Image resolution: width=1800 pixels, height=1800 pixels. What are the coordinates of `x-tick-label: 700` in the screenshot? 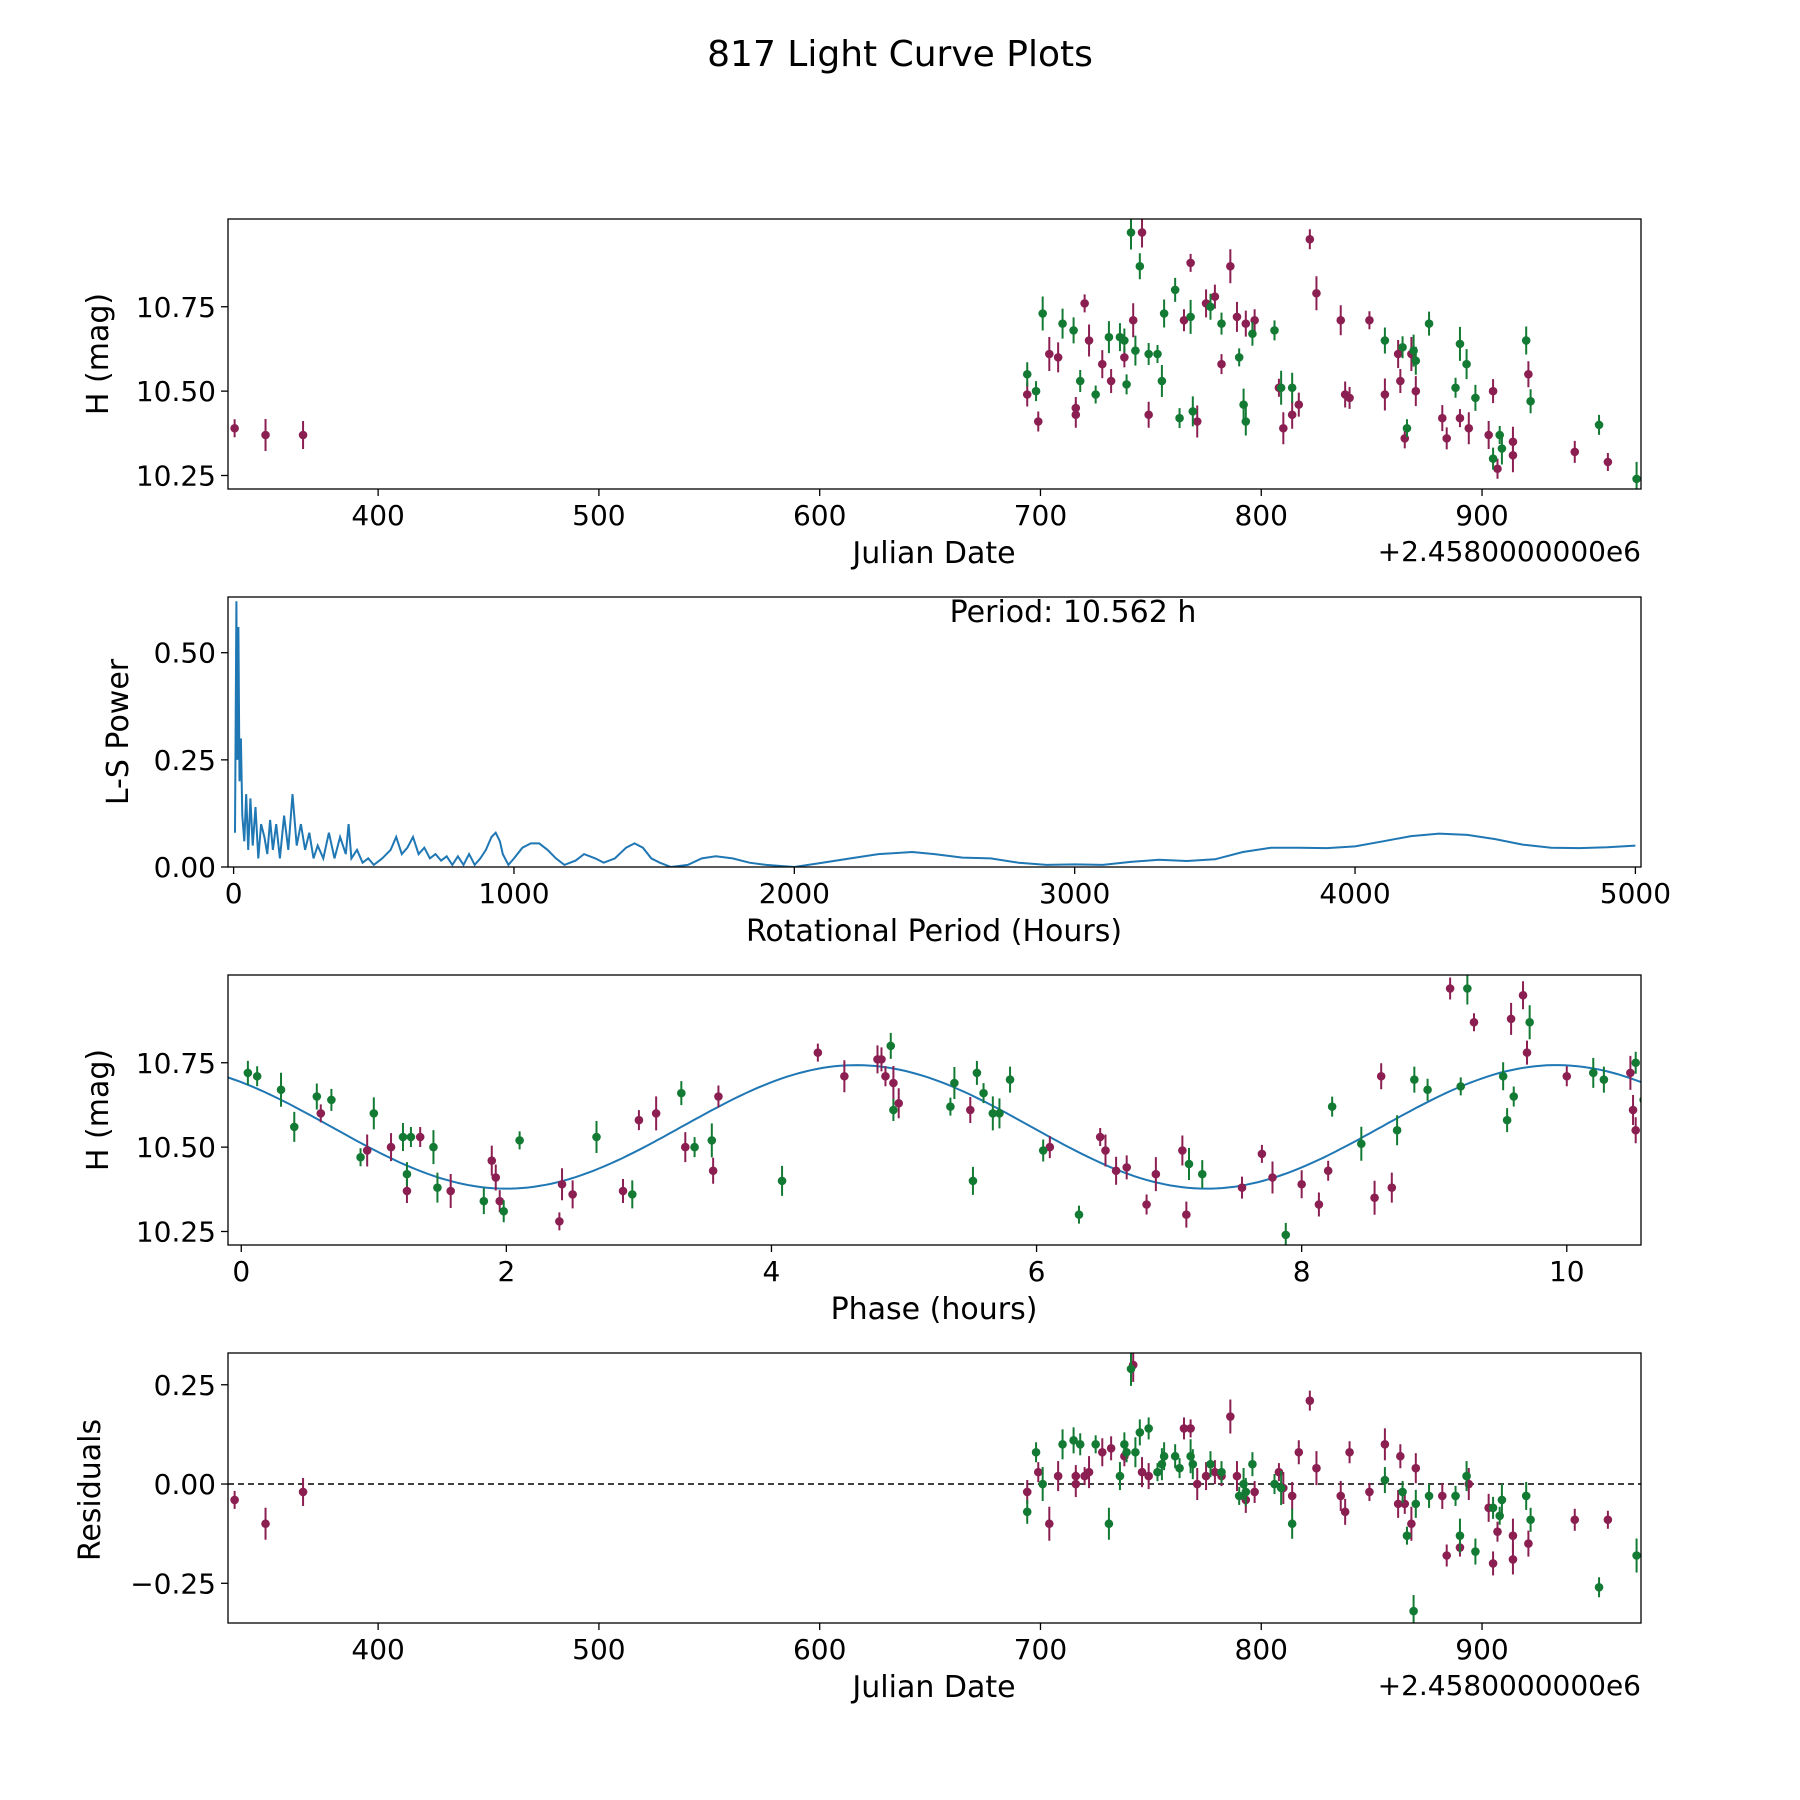 It's located at (1040, 515).